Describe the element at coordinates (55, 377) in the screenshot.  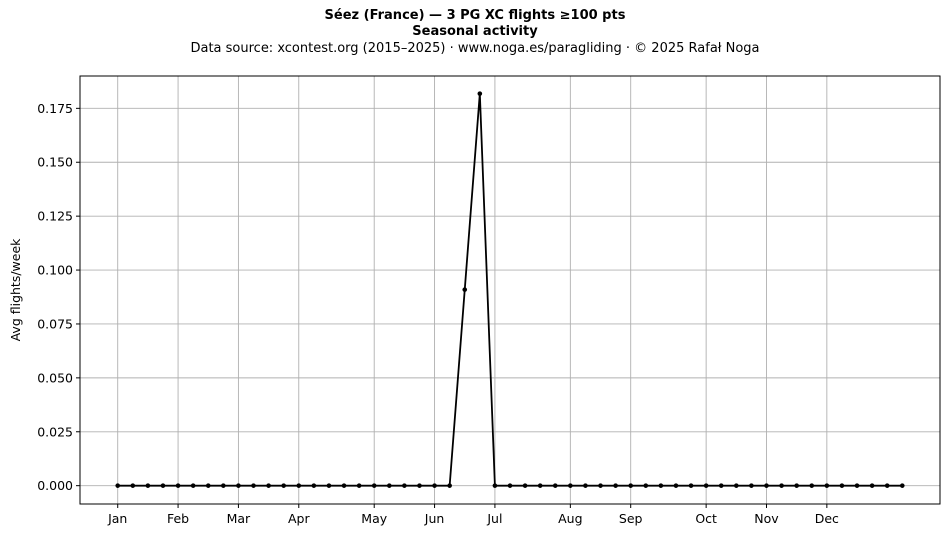
I see `y-tick-label: 0.050` at that location.